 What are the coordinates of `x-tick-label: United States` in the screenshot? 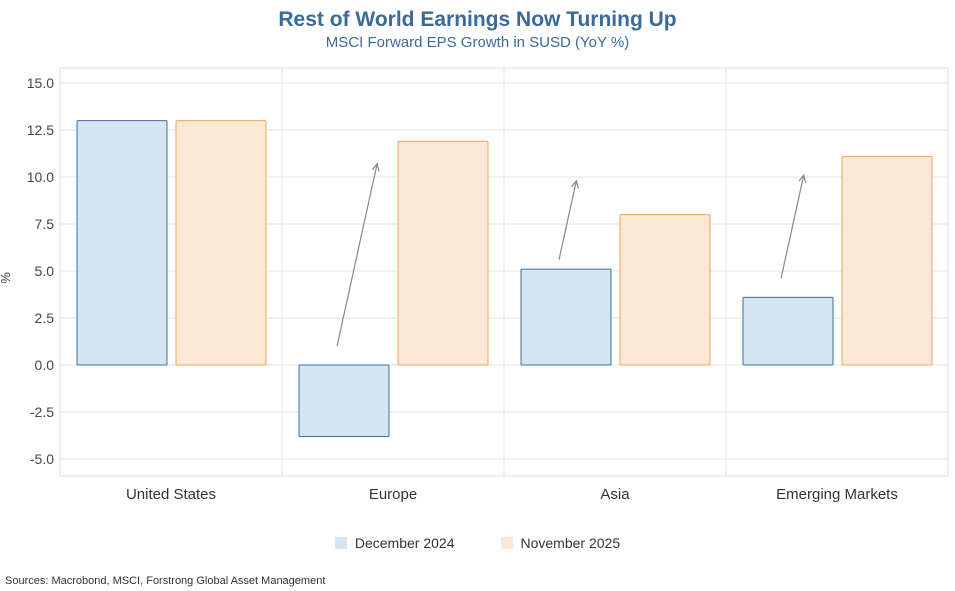 It's located at (171, 494).